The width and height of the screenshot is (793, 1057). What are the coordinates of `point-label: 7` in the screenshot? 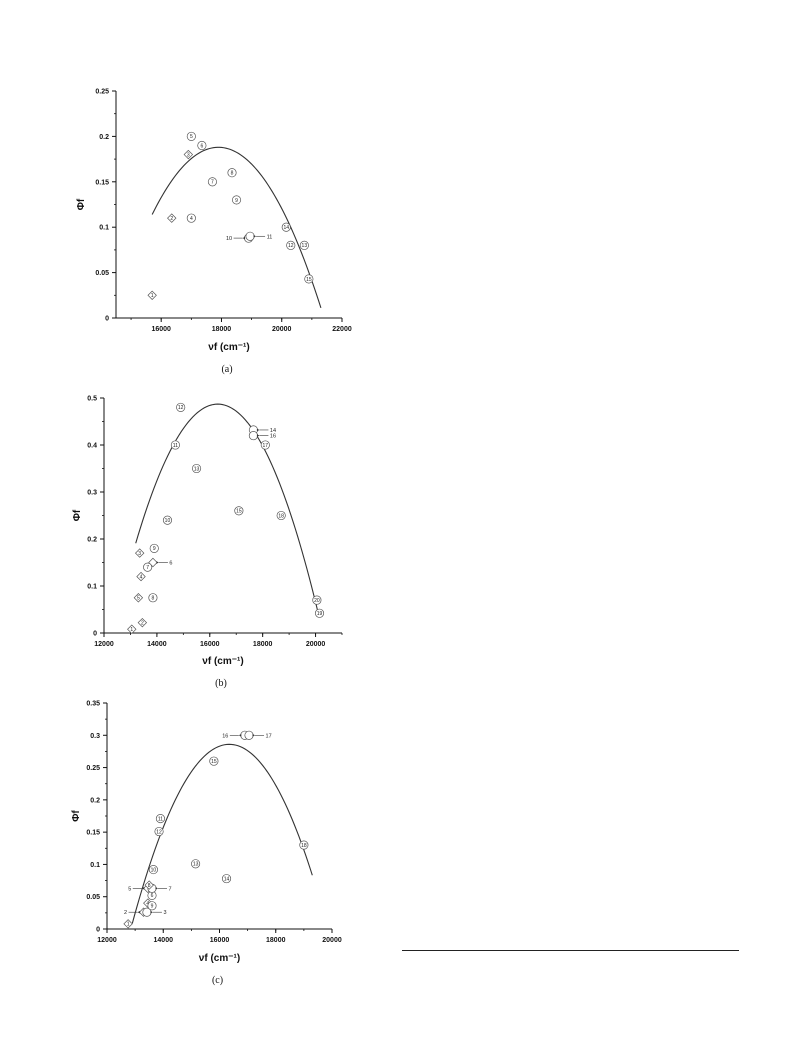 It's located at (147, 568).